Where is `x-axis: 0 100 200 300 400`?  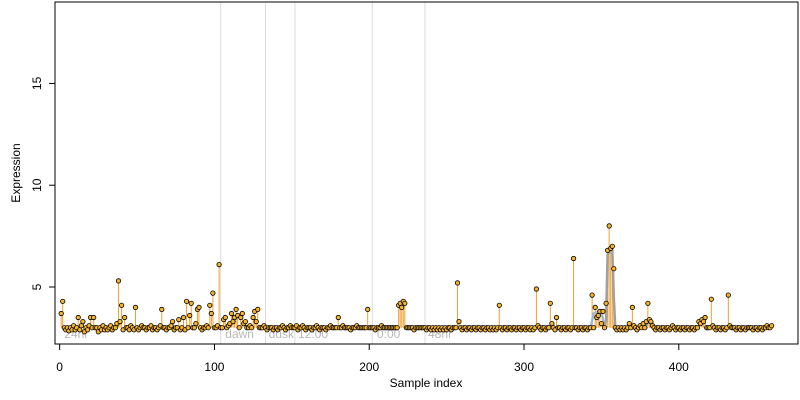 x-axis: 0 100 200 300 400 is located at coordinates (372, 359).